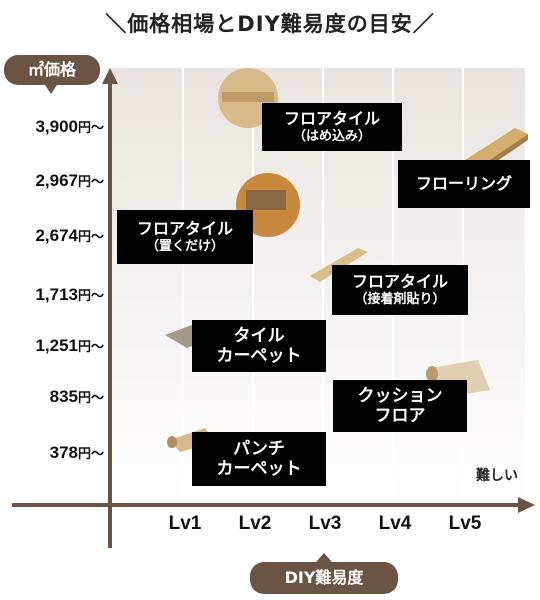 The image size is (540, 600). I want to click on chart-title: ＼価格相場とDIY難易度の目安／, so click(270, 24).